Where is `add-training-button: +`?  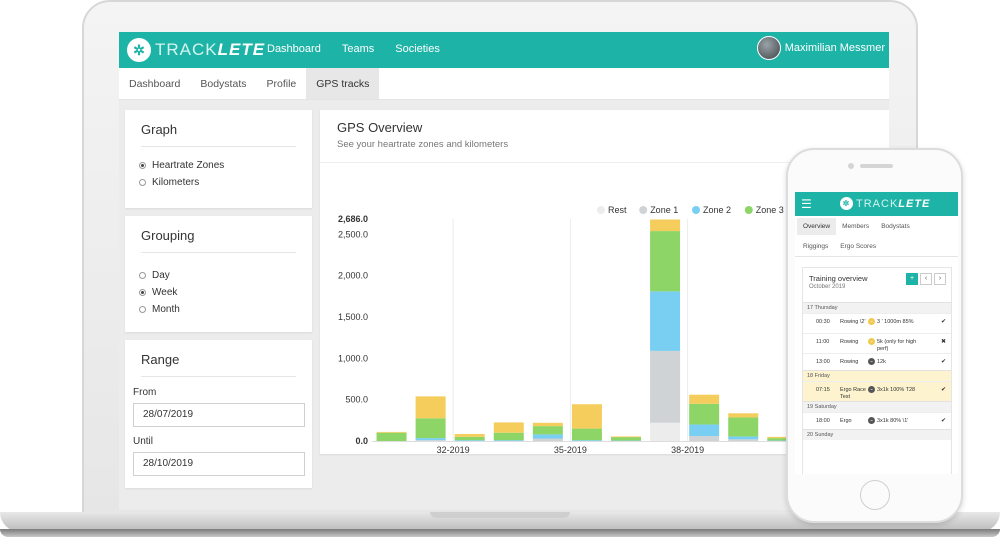 add-training-button: + is located at coordinates (912, 279).